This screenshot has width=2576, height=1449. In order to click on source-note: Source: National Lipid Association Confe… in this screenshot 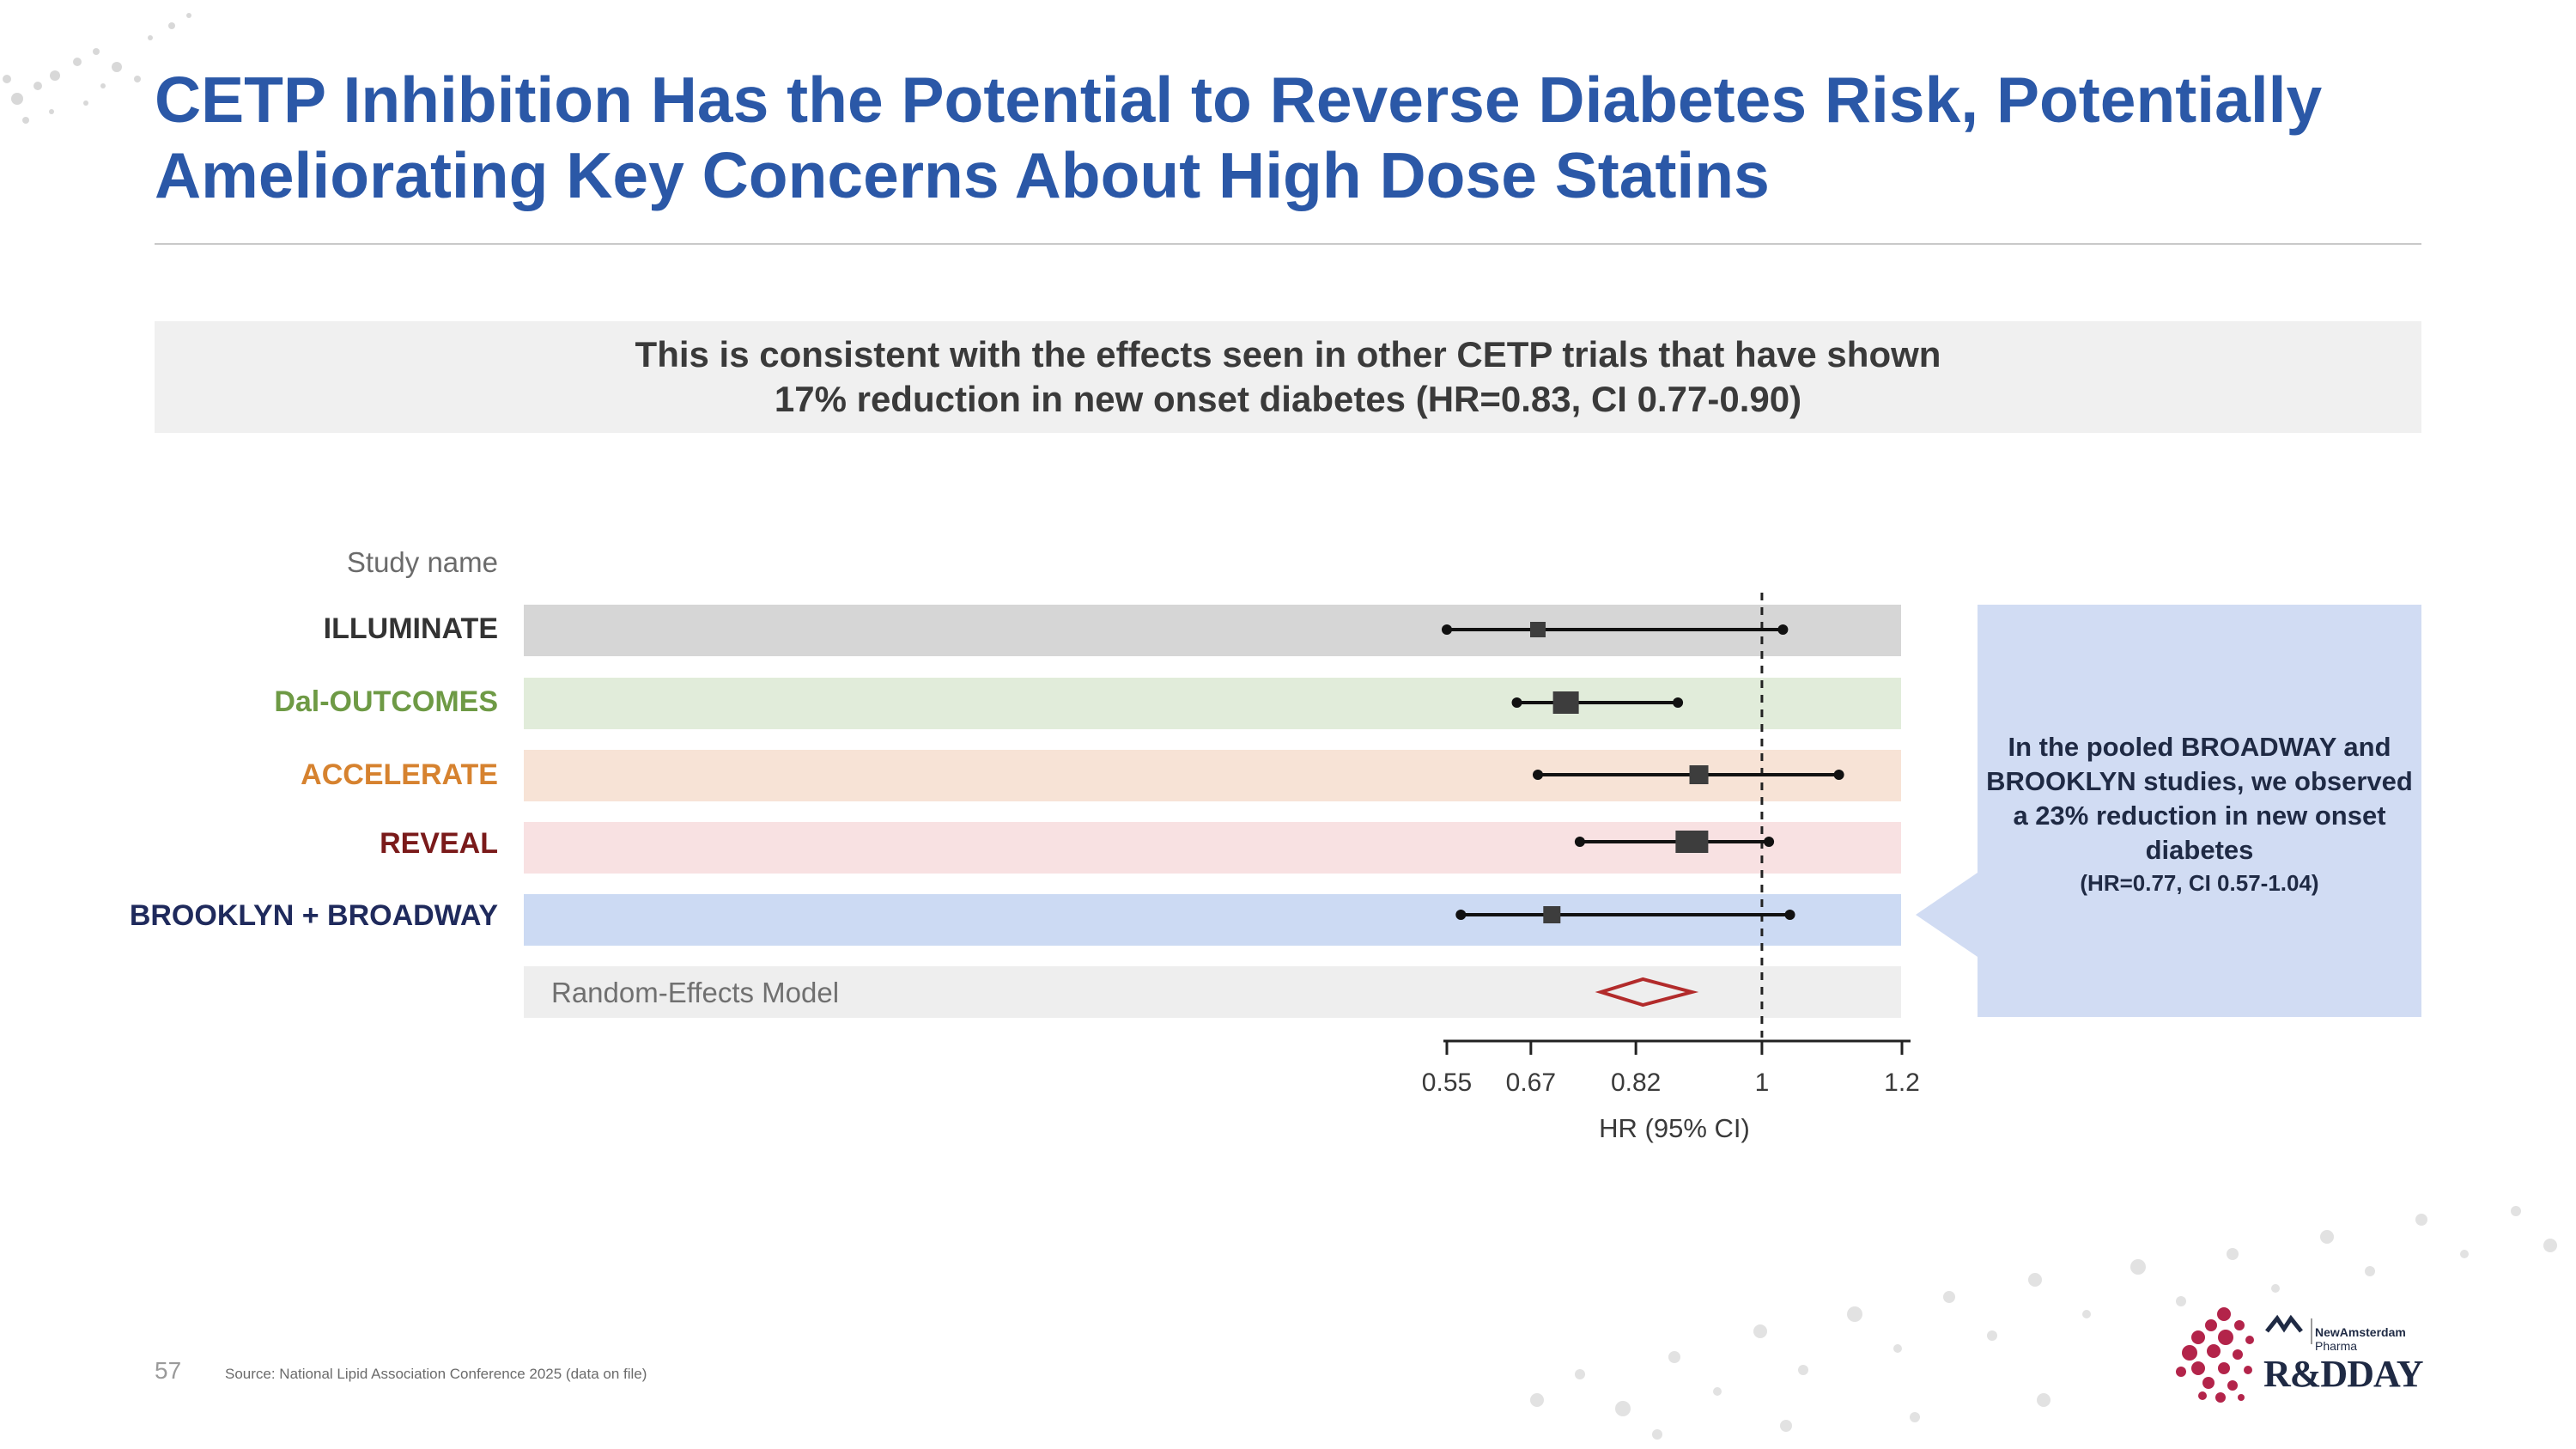, I will do `click(436, 1374)`.